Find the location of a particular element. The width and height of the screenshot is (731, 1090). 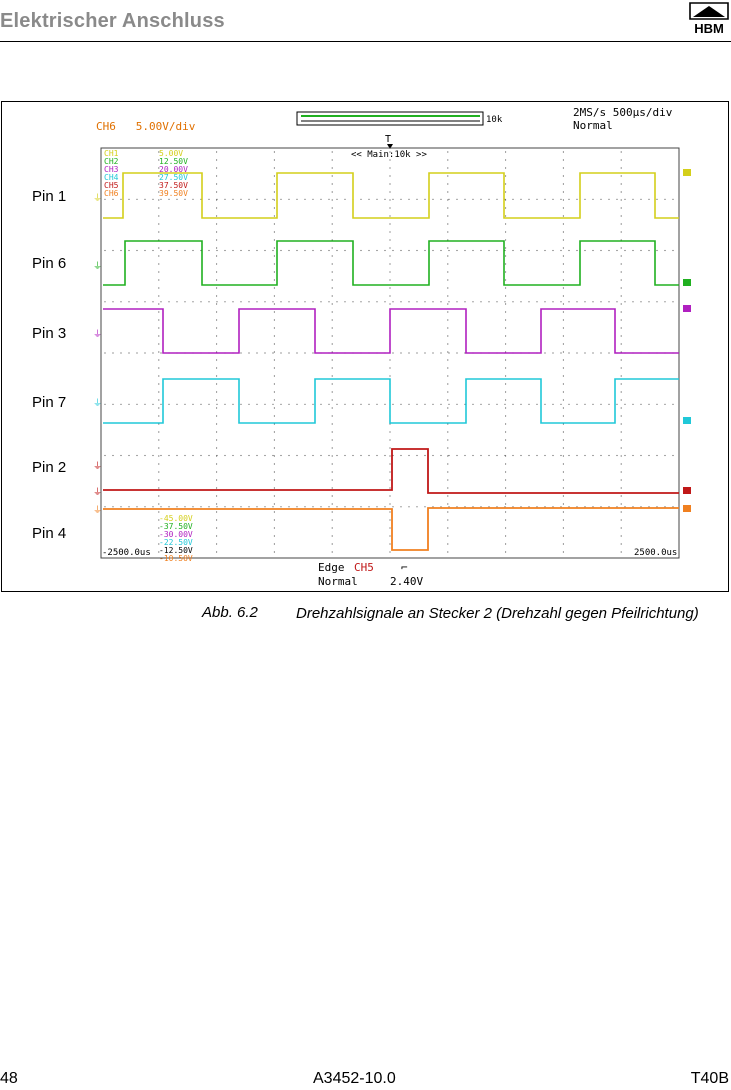

right-channel-markers is located at coordinates (687, 340).